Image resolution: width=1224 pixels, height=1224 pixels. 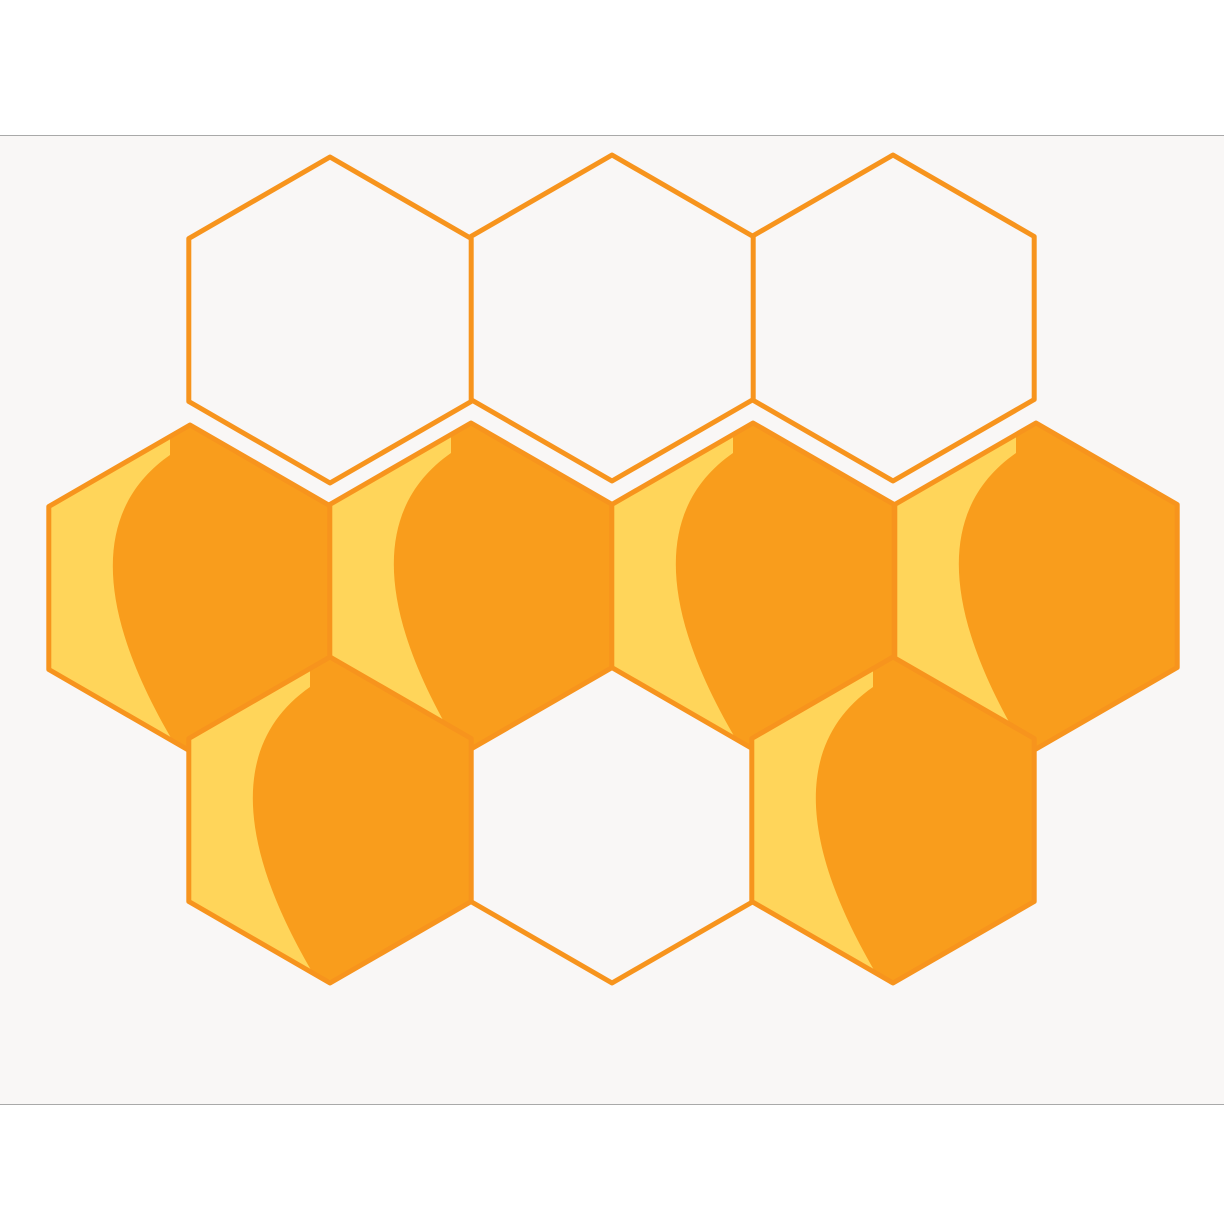 I want to click on honey-cell-bottom-right, so click(x=893, y=820).